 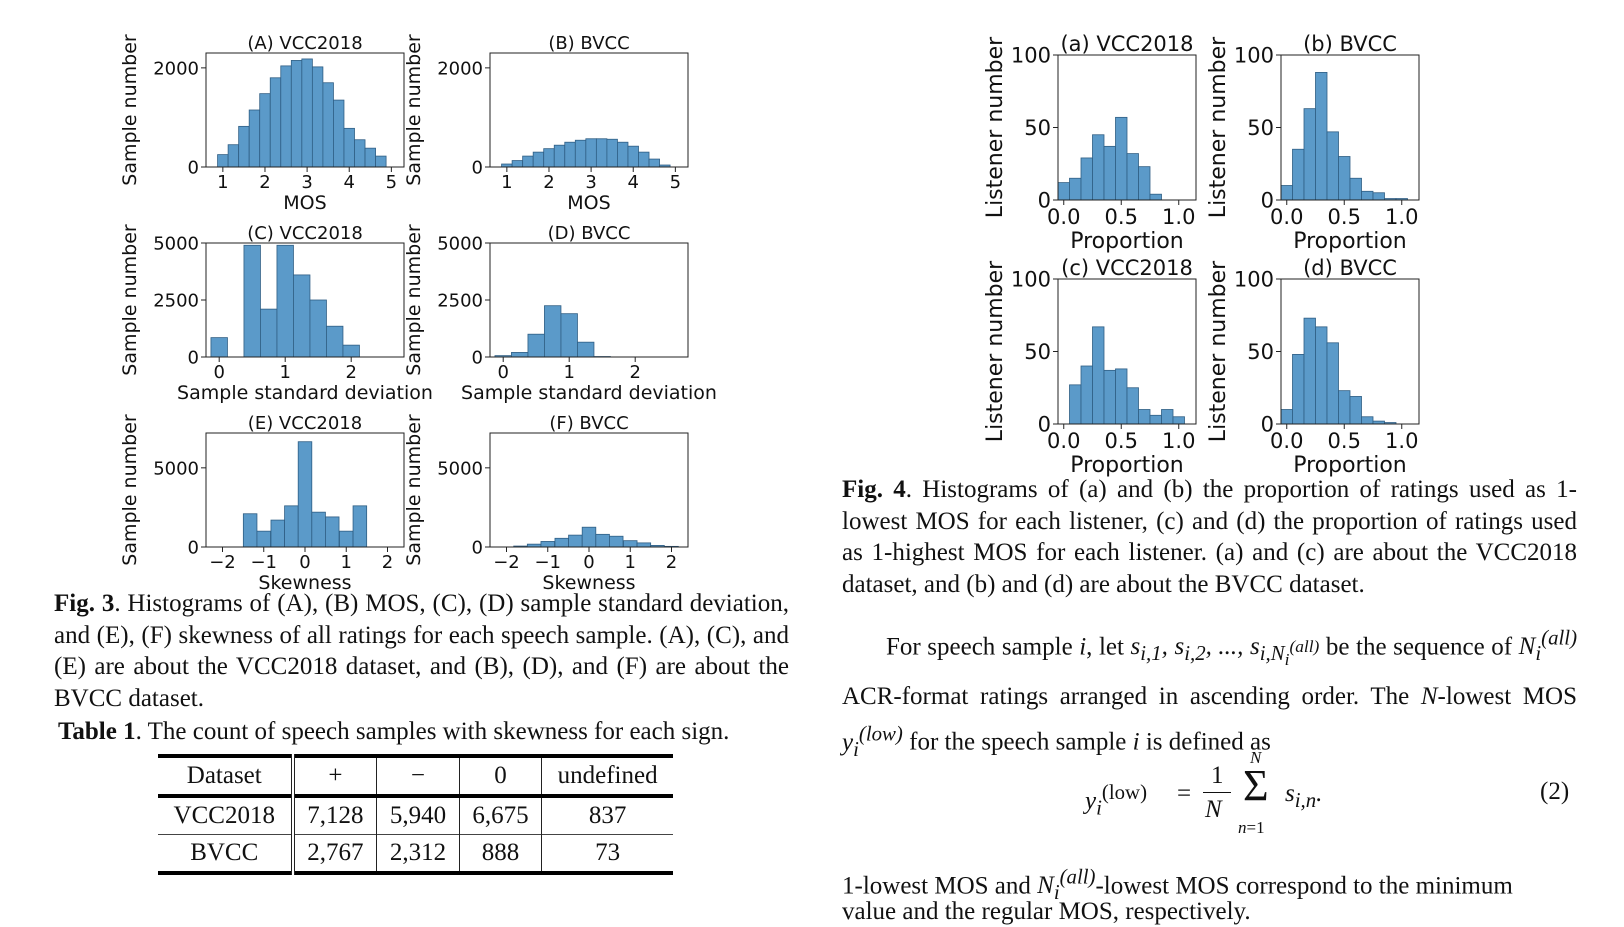 I want to click on math-inline: i, so click(x=1136, y=742).